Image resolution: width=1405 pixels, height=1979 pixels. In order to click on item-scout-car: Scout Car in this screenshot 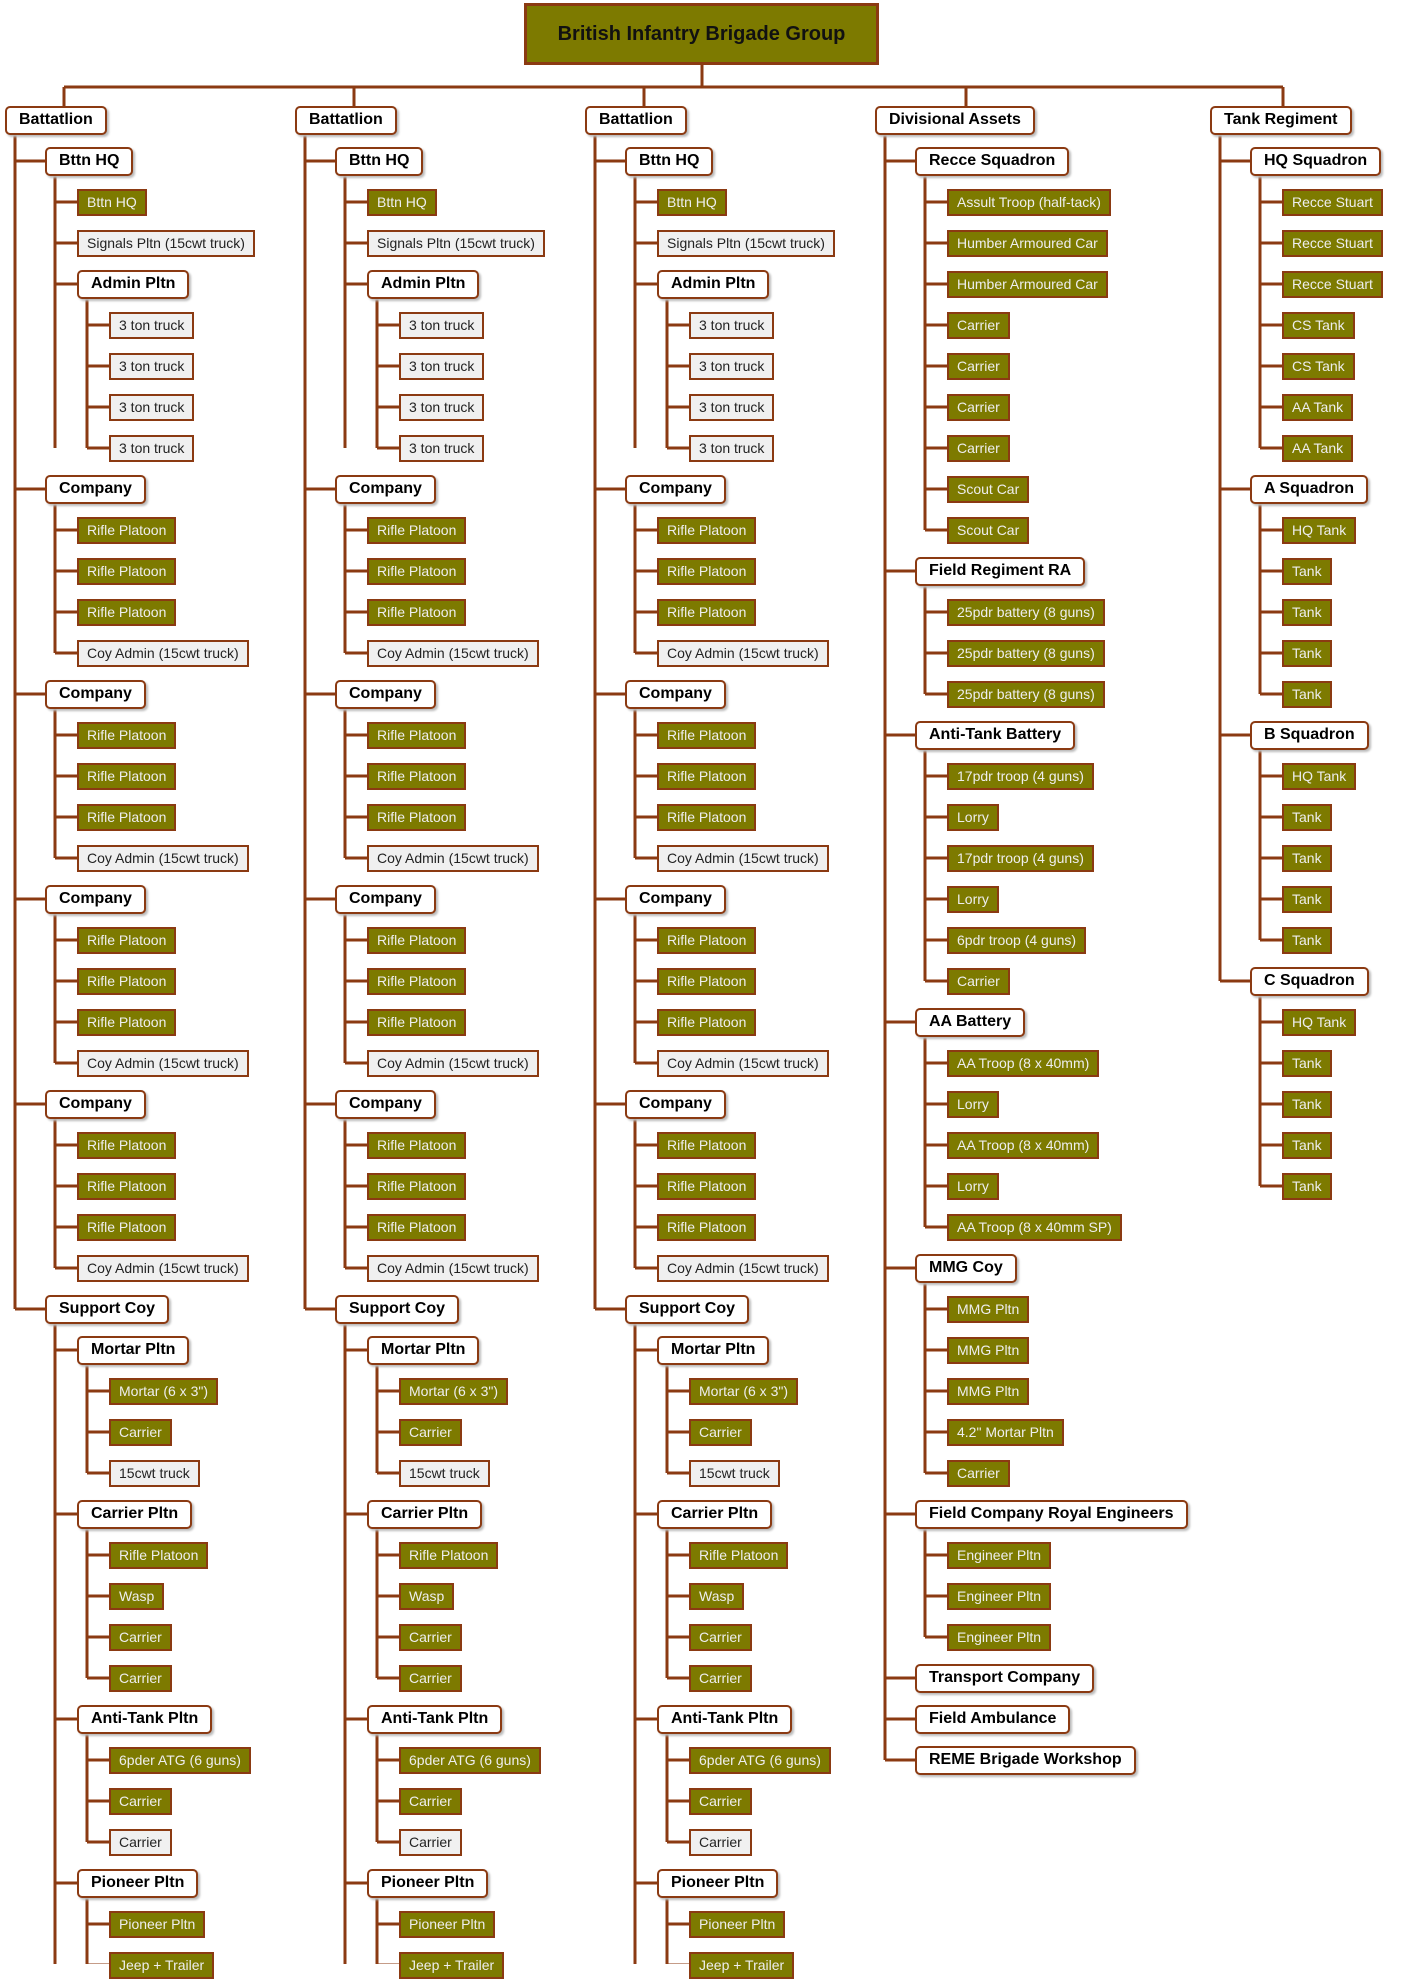, I will do `click(988, 489)`.